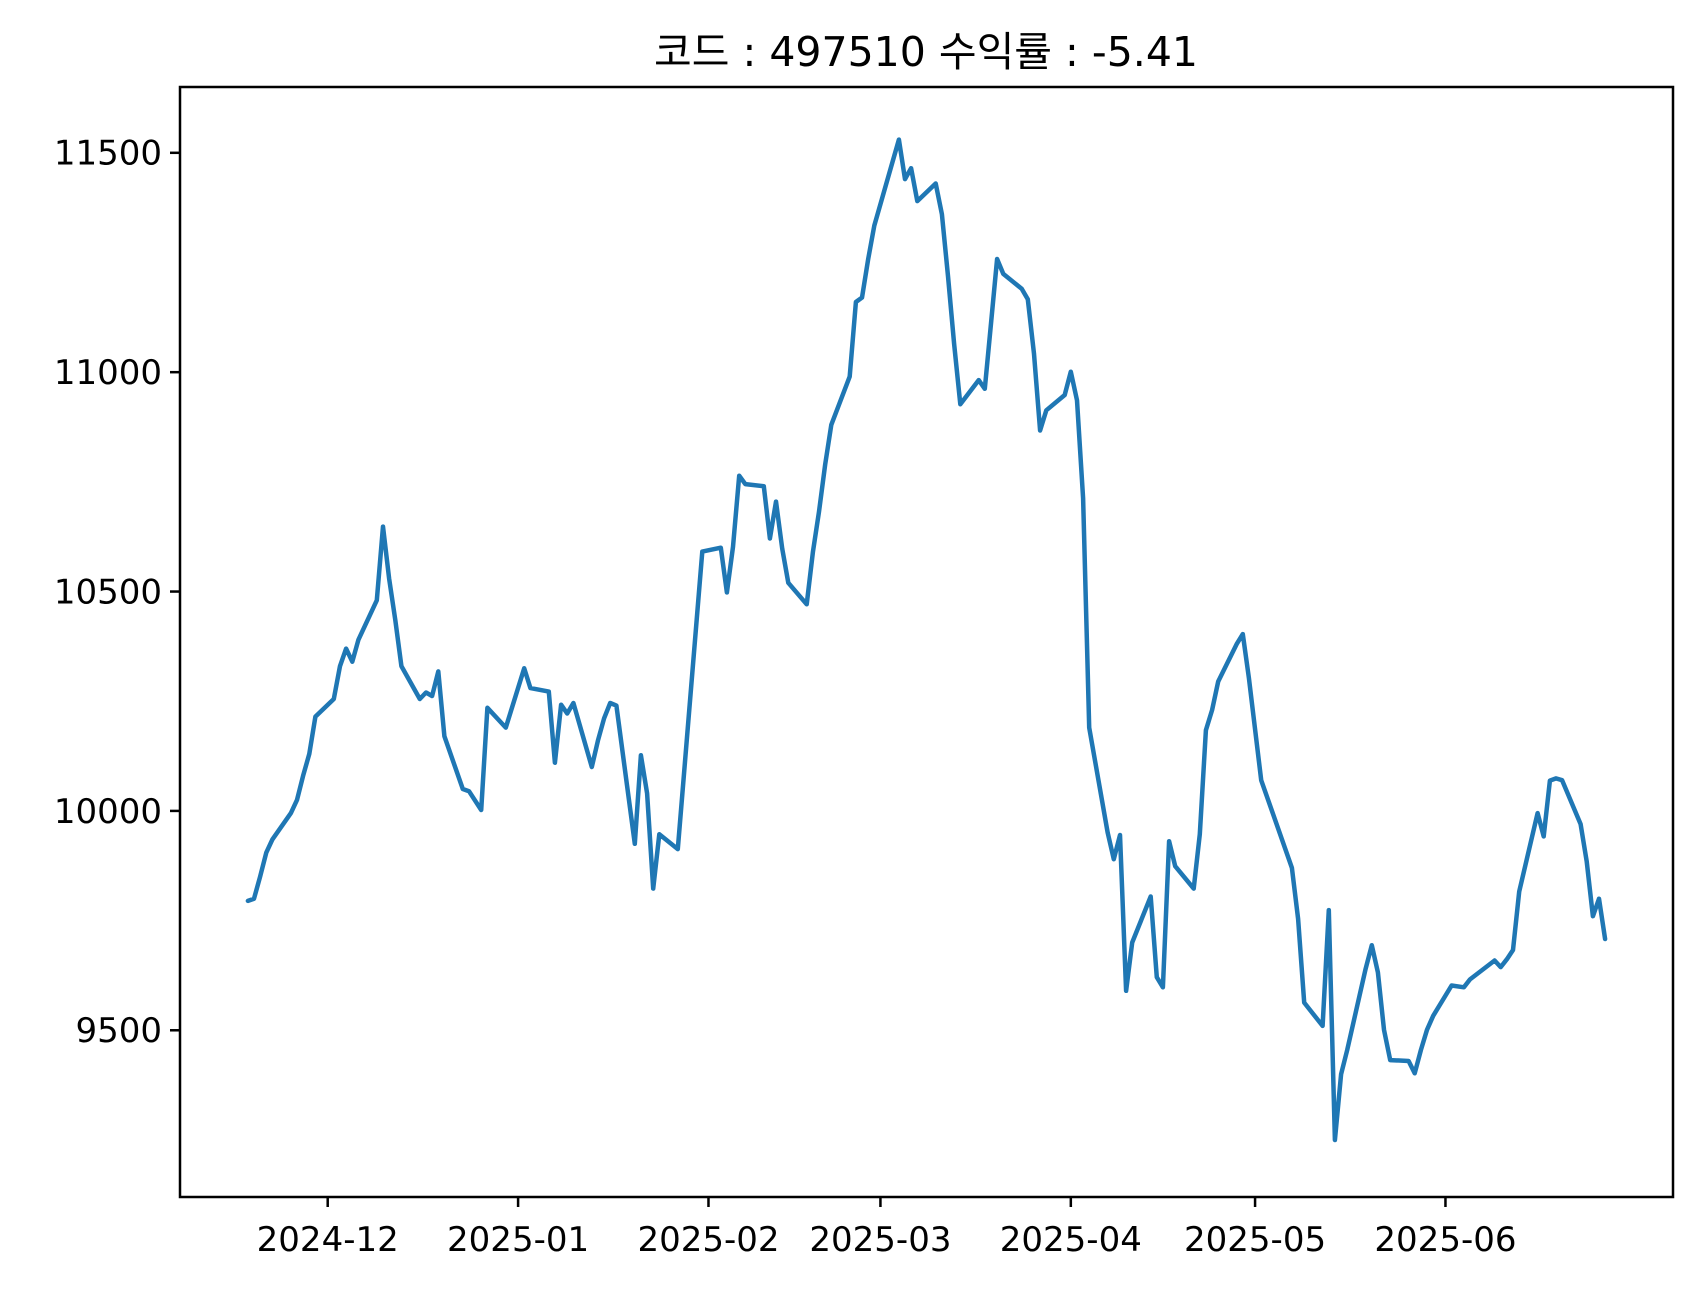  I want to click on y-axis-tick-label: 11000, so click(108, 373).